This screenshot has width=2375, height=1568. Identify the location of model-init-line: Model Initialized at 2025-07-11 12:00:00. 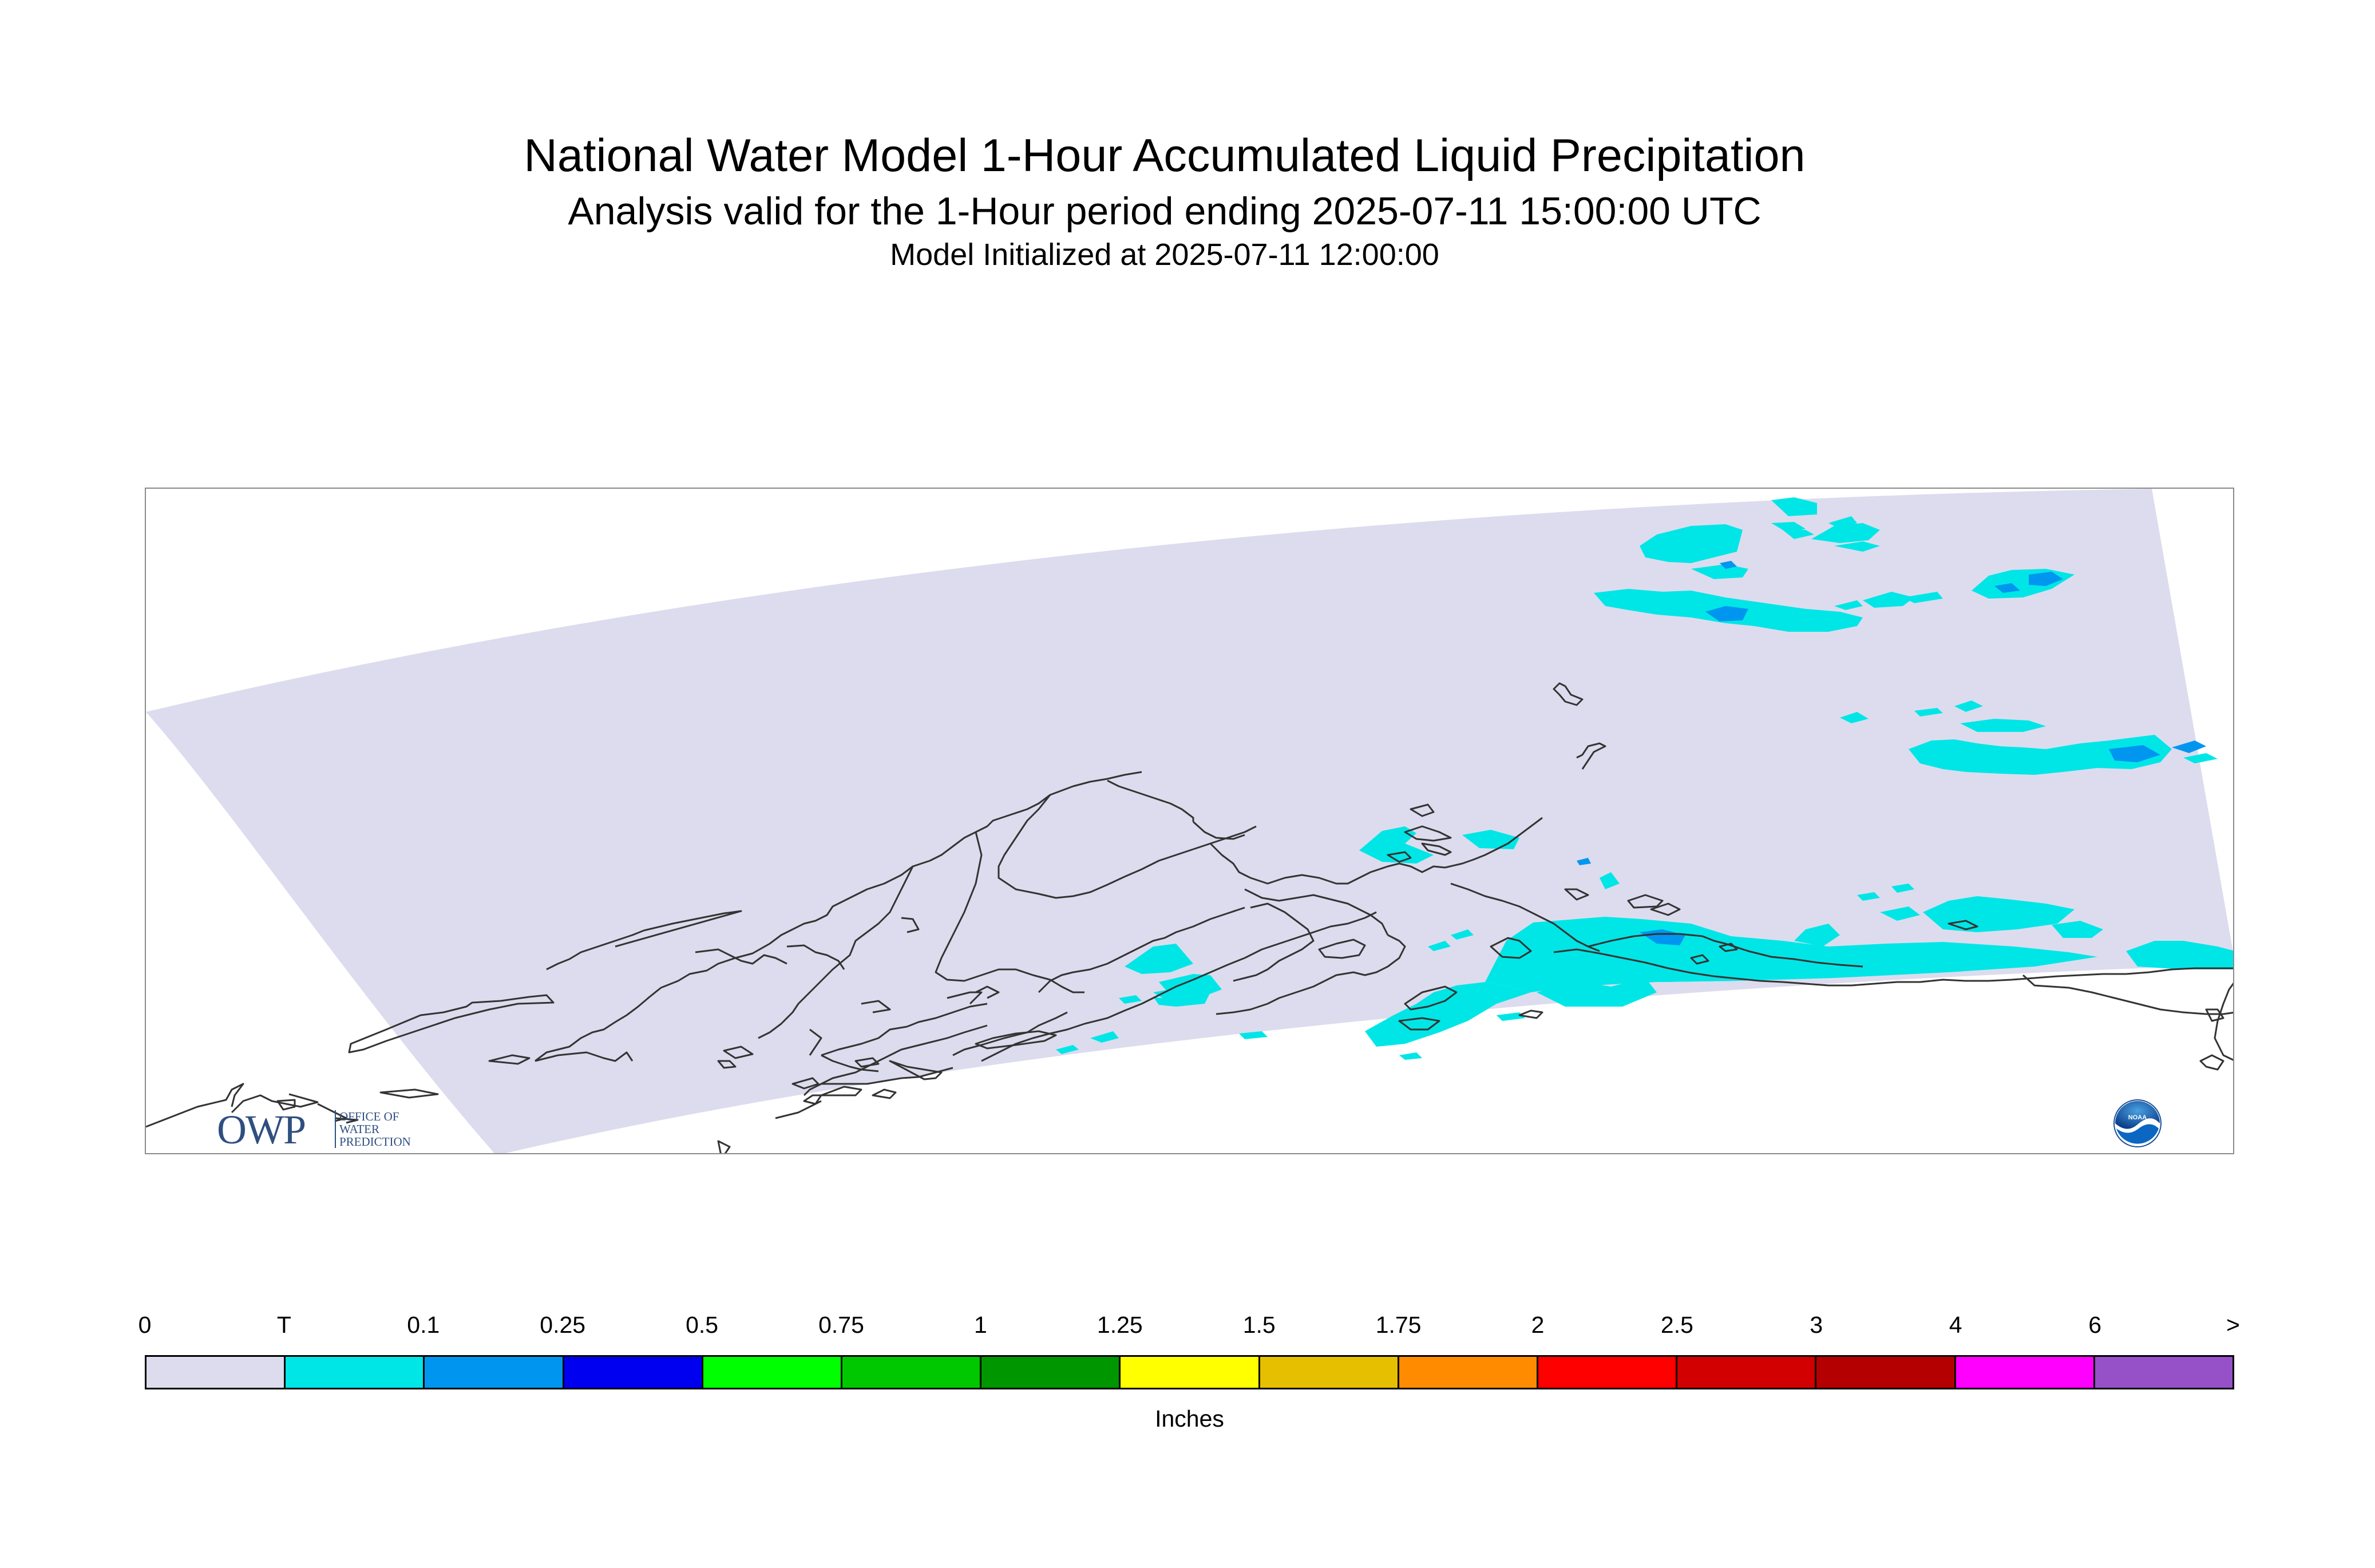
(1164, 254).